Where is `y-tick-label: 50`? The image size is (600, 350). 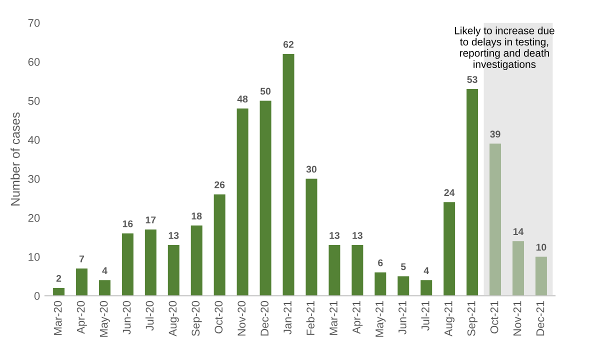 y-tick-label: 50 is located at coordinates (34, 101).